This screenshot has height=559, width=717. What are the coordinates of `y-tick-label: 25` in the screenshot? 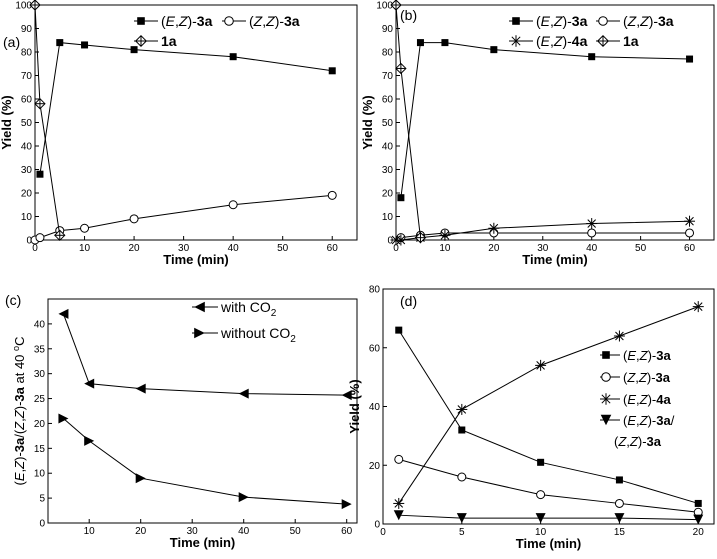 It's located at (40, 399).